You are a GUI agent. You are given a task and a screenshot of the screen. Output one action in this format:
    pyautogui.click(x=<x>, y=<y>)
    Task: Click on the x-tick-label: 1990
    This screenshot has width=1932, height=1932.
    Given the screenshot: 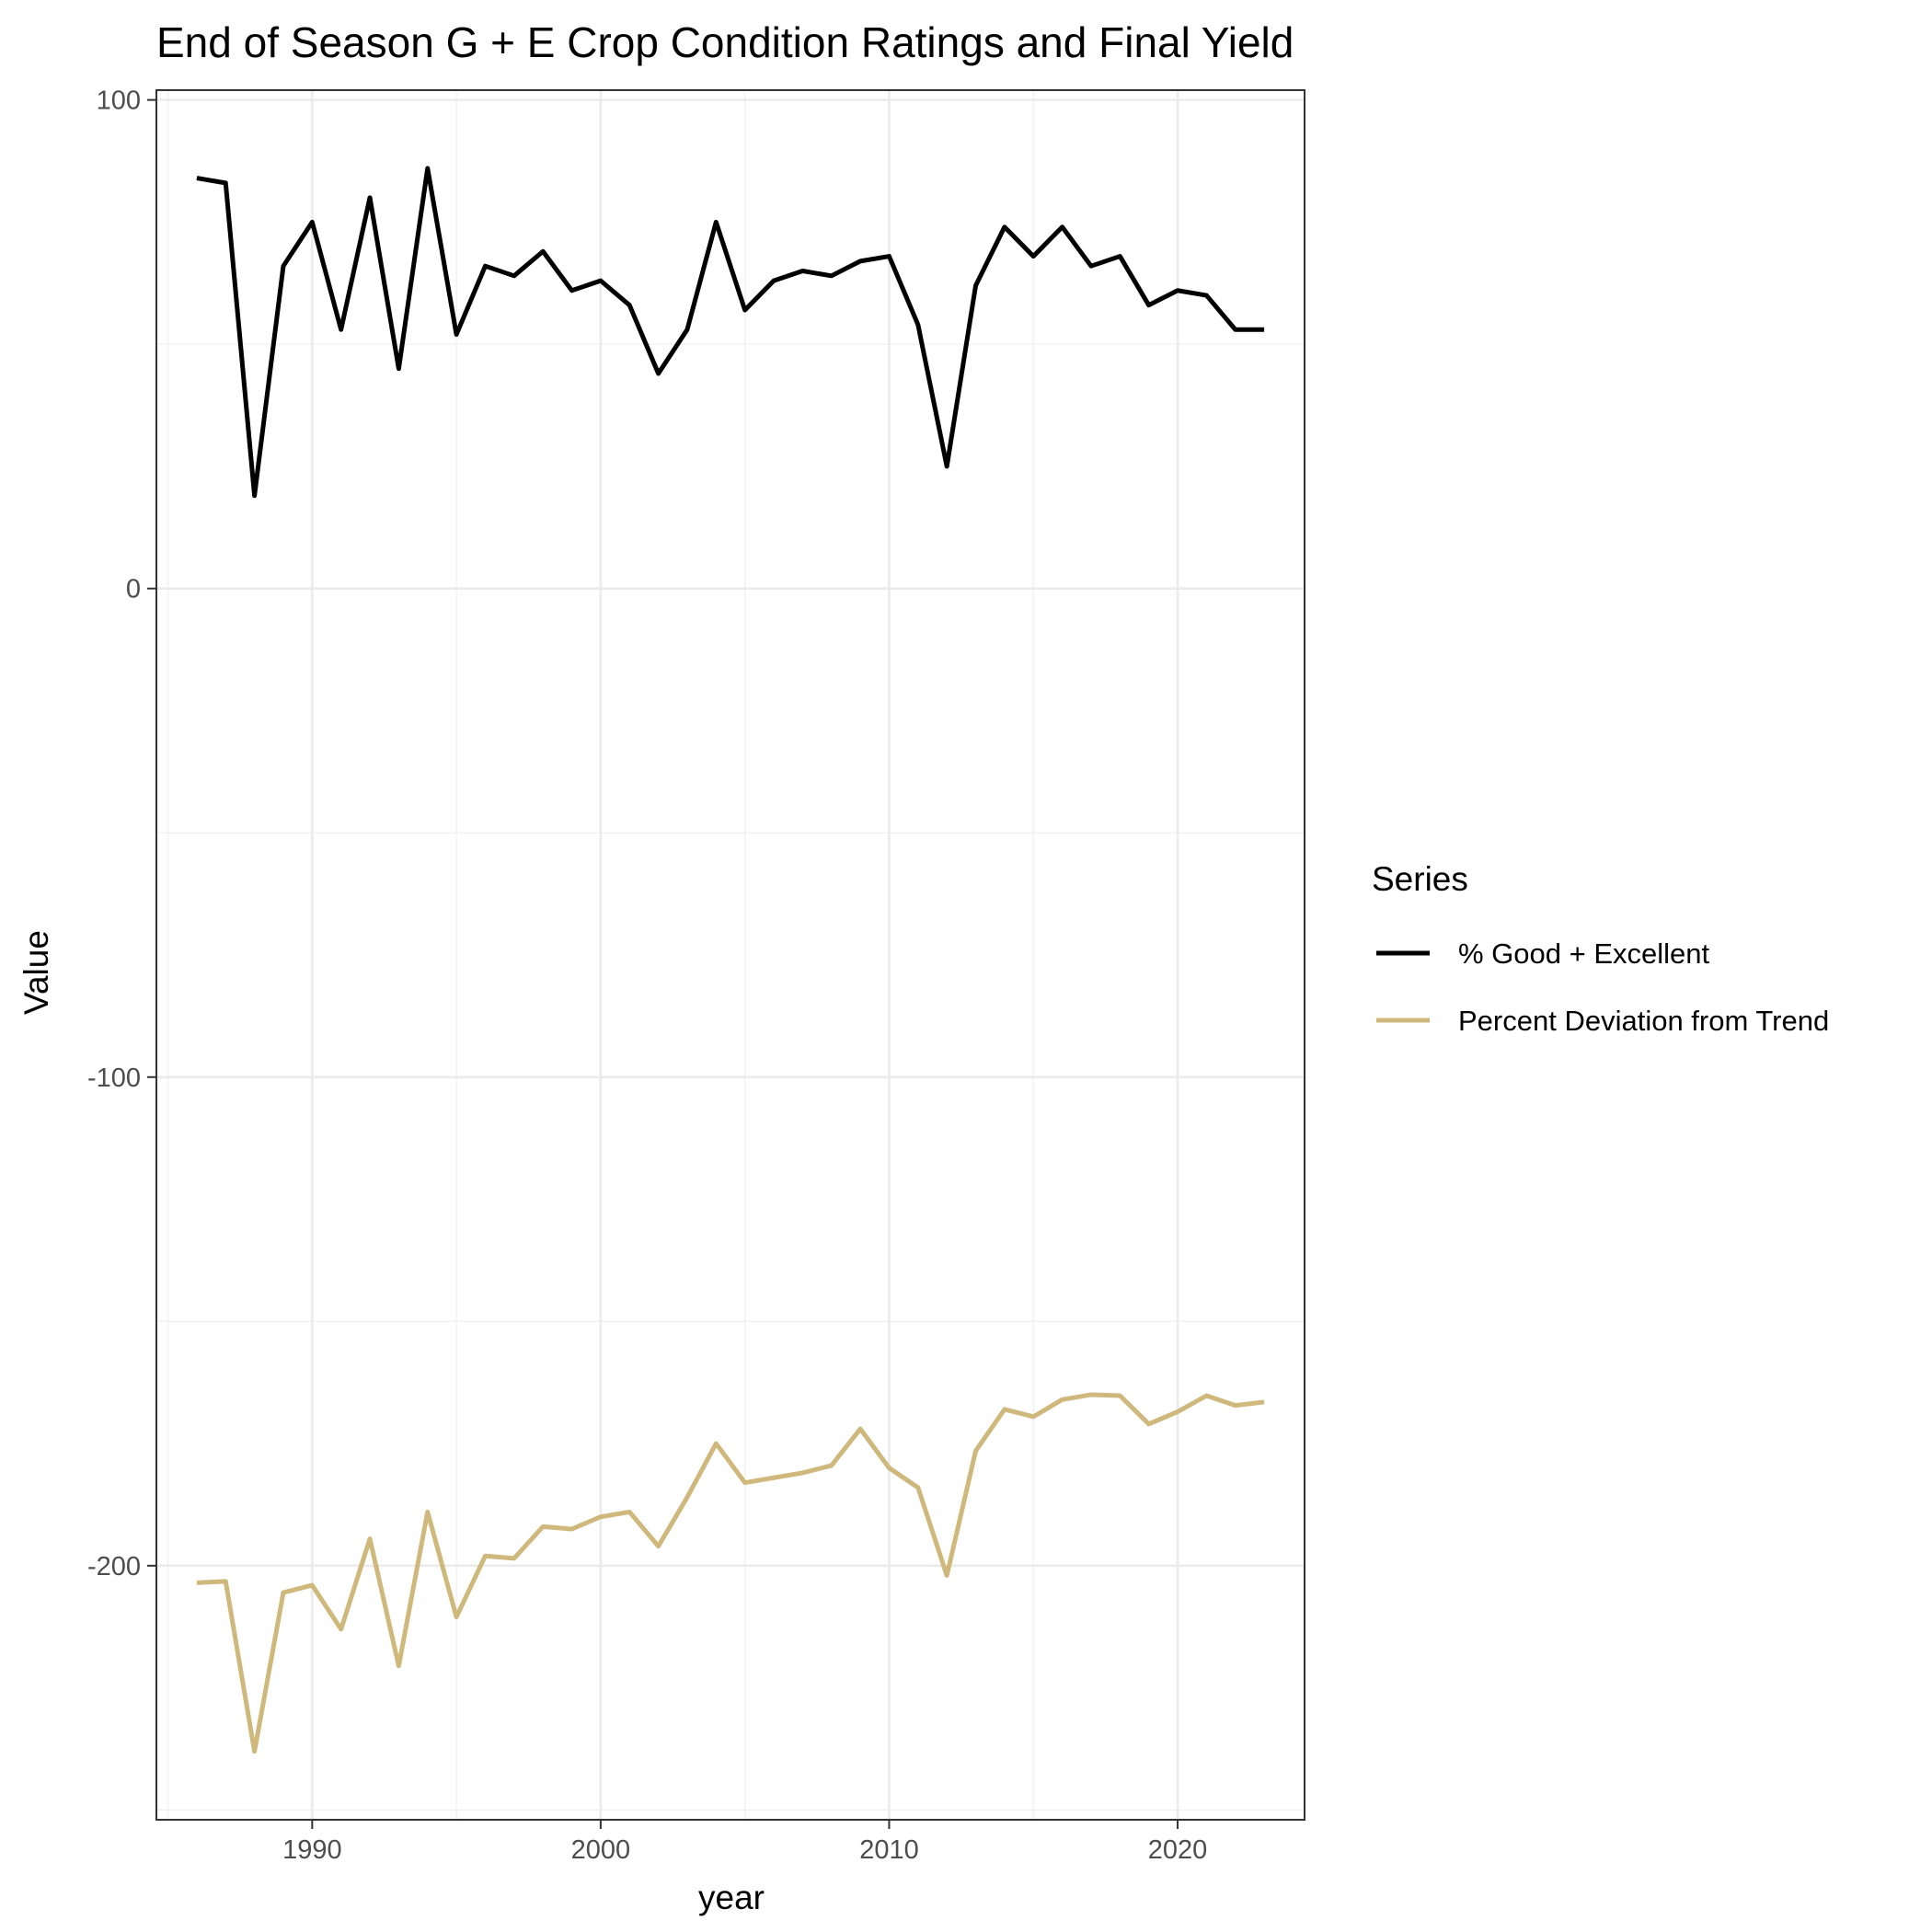 What is the action you would take?
    pyautogui.click(x=312, y=1850)
    